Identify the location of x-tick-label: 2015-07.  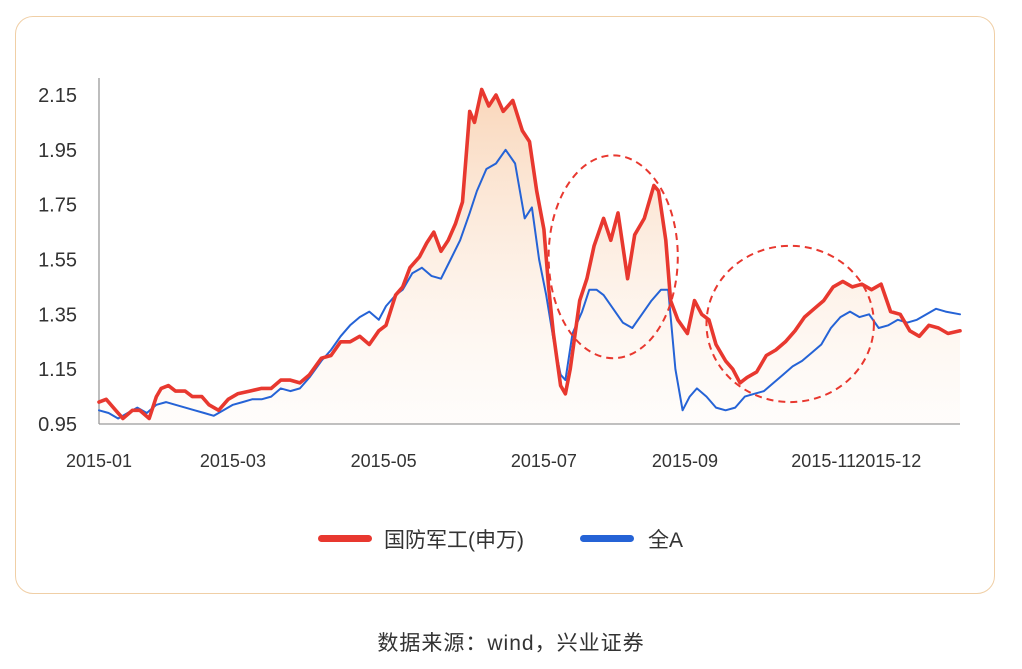
(544, 461).